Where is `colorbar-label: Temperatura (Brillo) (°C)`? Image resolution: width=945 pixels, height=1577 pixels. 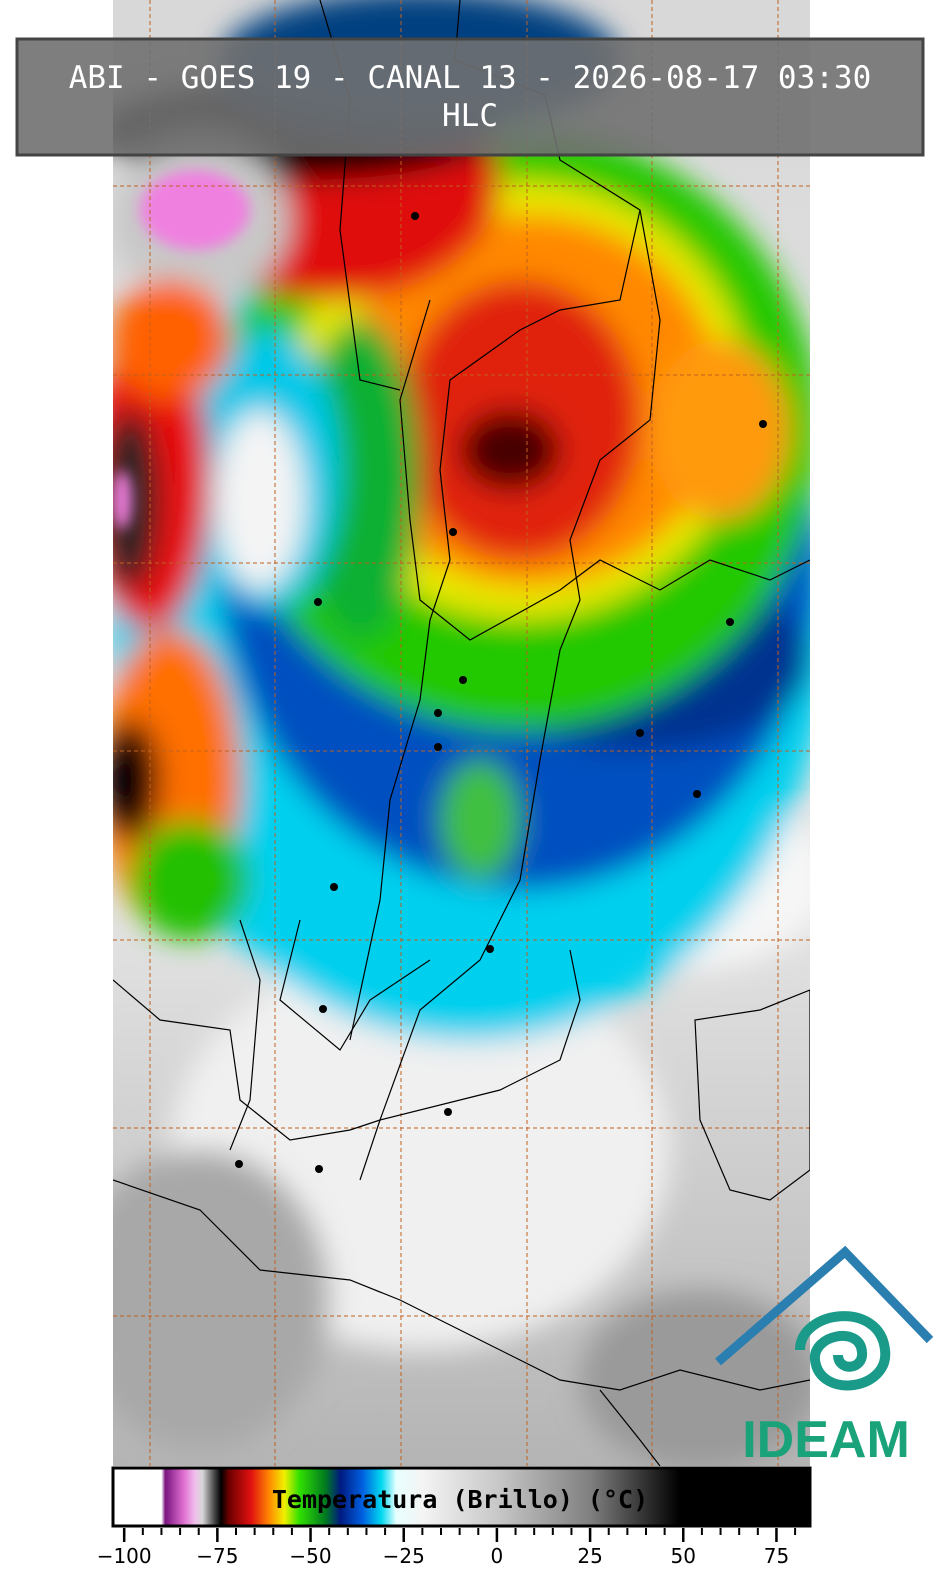 colorbar-label: Temperatura (Brillo) (°C) is located at coordinates (460, 1499).